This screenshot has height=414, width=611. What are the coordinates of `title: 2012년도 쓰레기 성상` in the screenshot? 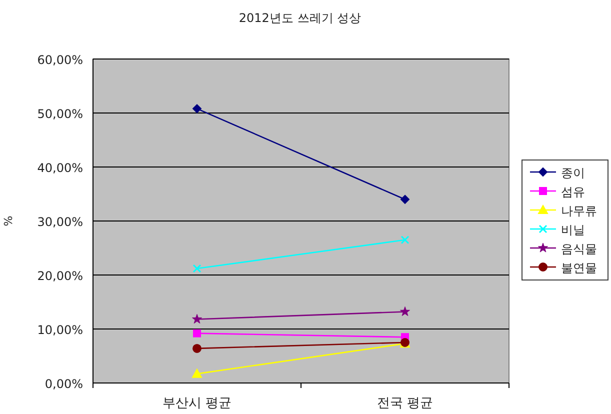 It's located at (300, 18).